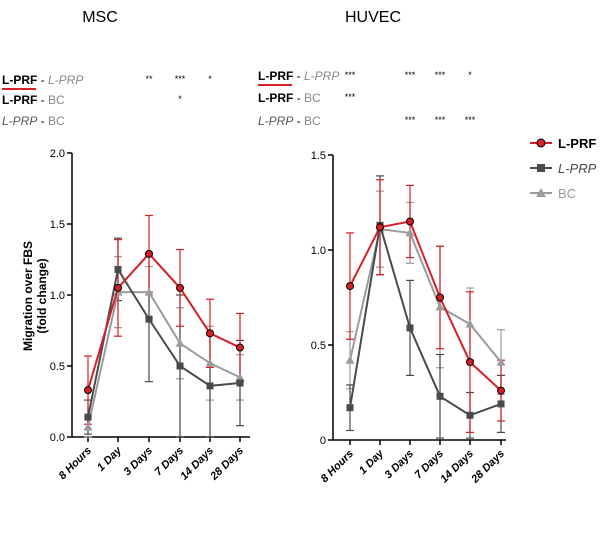 Image resolution: width=614 pixels, height=538 pixels. What do you see at coordinates (100, 17) in the screenshot?
I see `panel-1-chart-title: MSC` at bounding box center [100, 17].